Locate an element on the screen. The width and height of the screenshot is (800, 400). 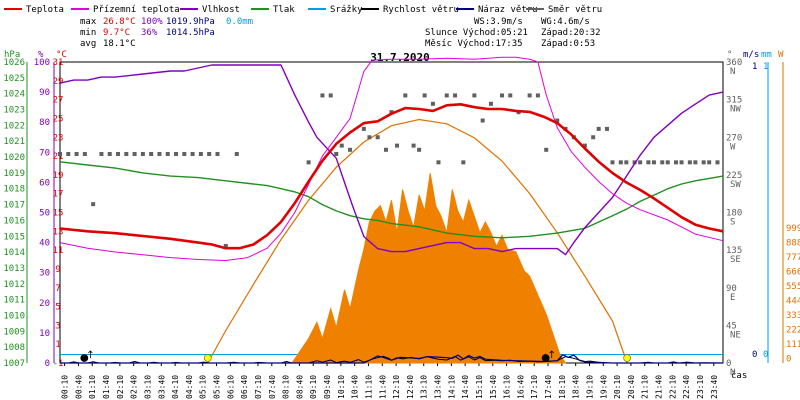
moonset-arrow is located at coordinates (90, 354).